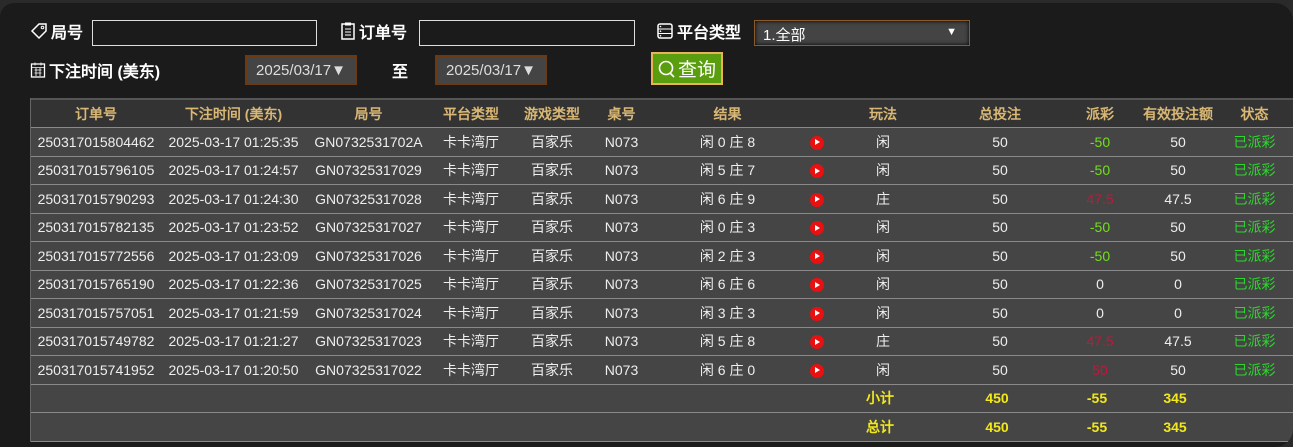 The image size is (1293, 447). I want to click on subtotal-total-bet: 450, so click(997, 398).